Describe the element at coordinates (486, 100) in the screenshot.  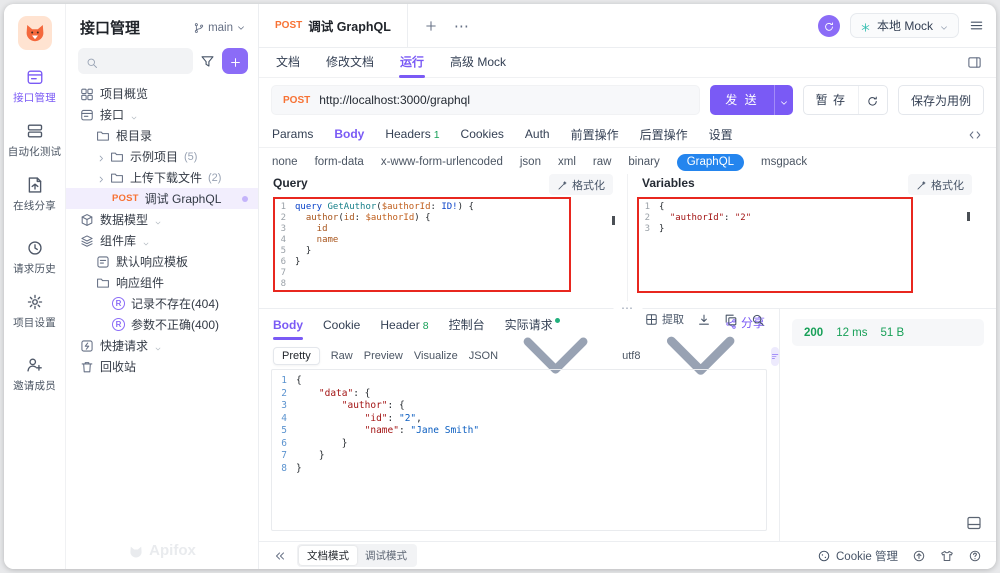
I see `url-input: POST http://localhost:3000/graphql` at that location.